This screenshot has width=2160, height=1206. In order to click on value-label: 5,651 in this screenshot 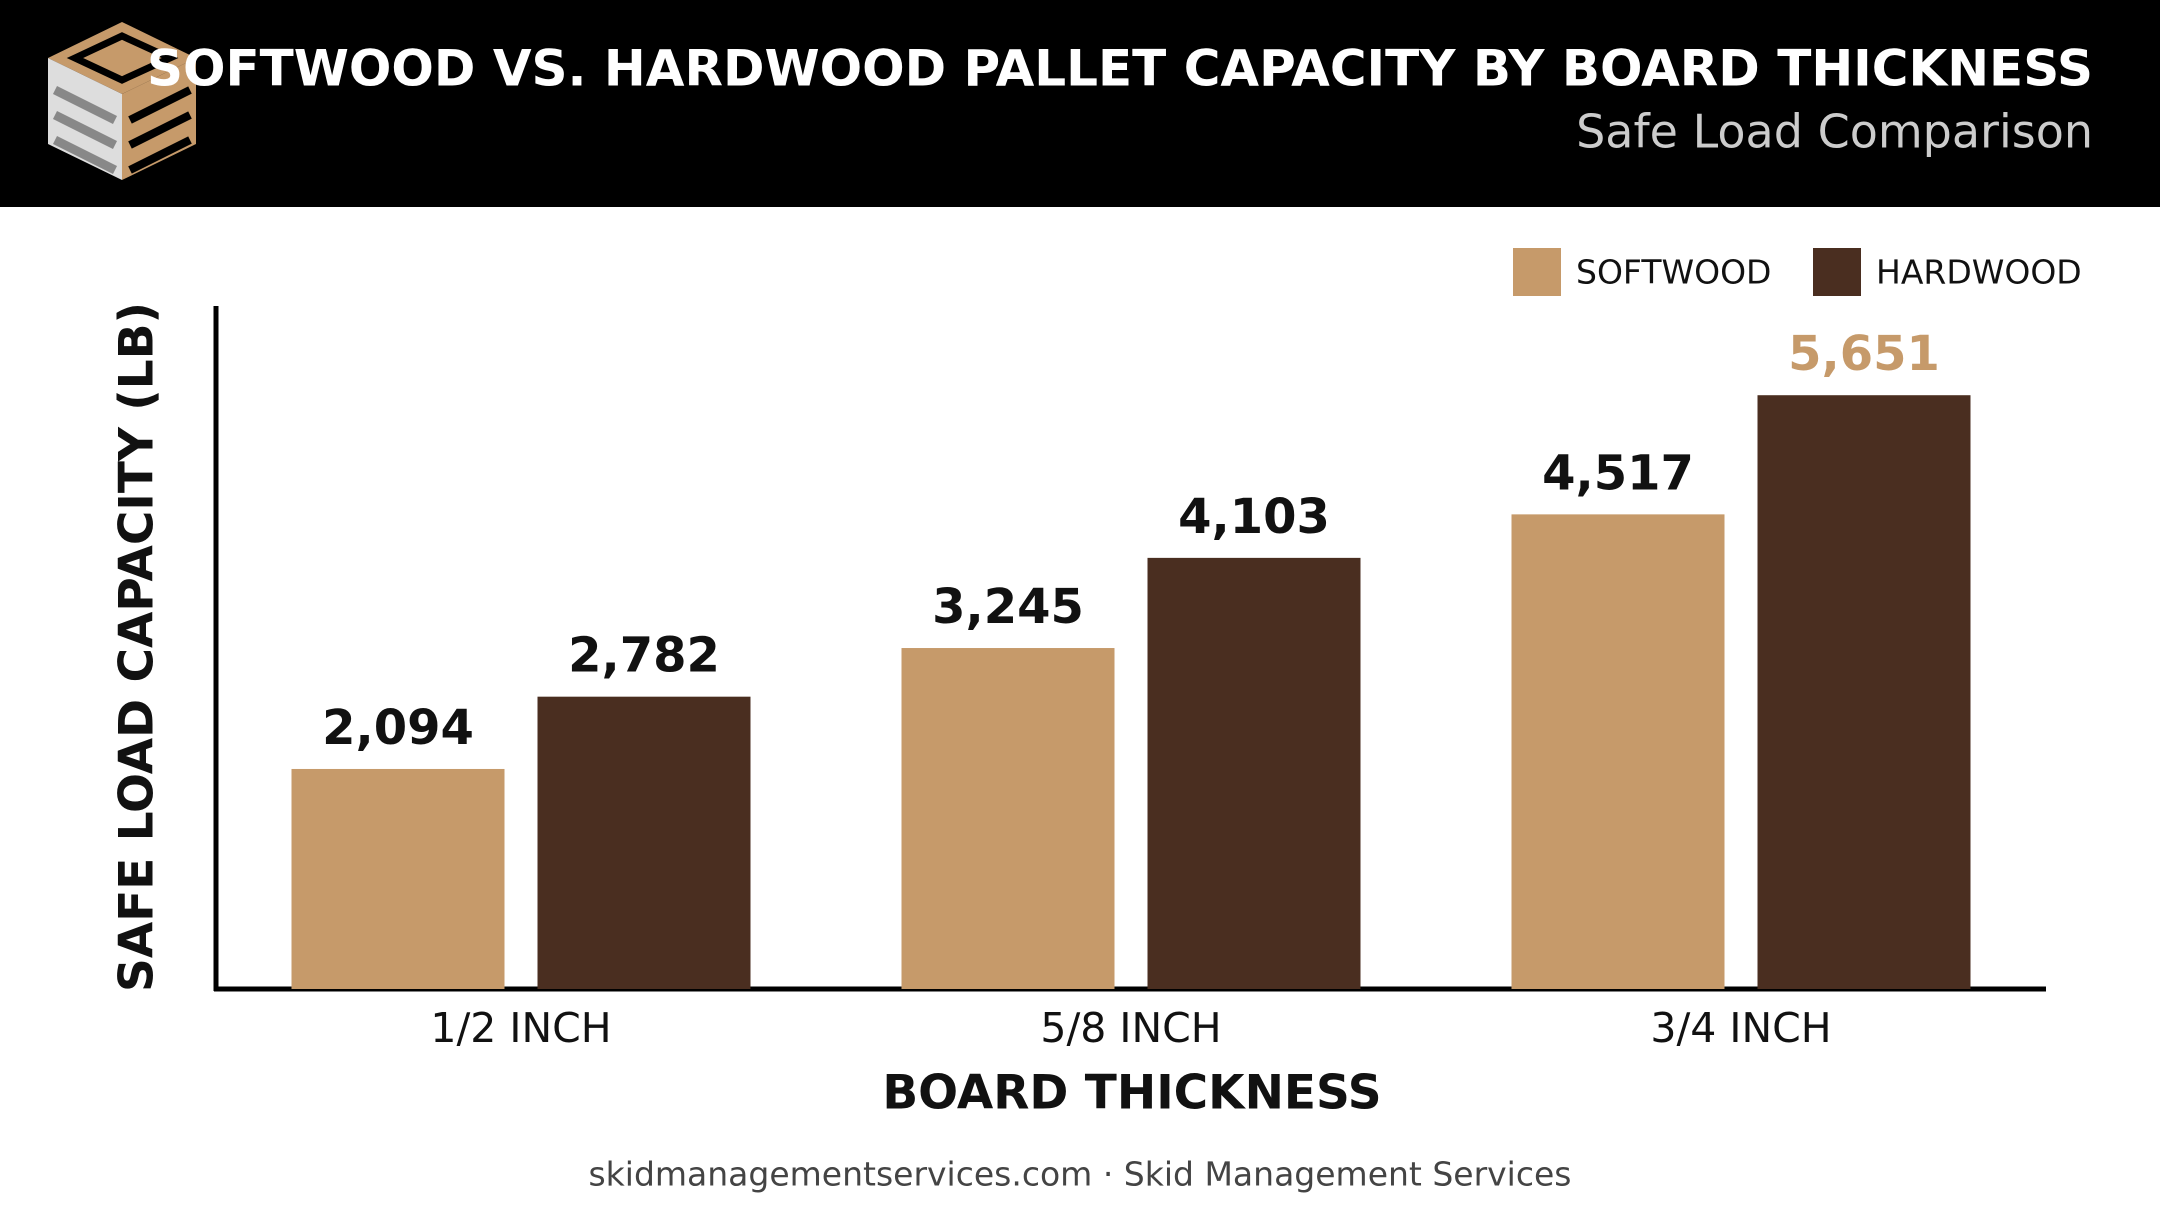, I will do `click(1864, 354)`.